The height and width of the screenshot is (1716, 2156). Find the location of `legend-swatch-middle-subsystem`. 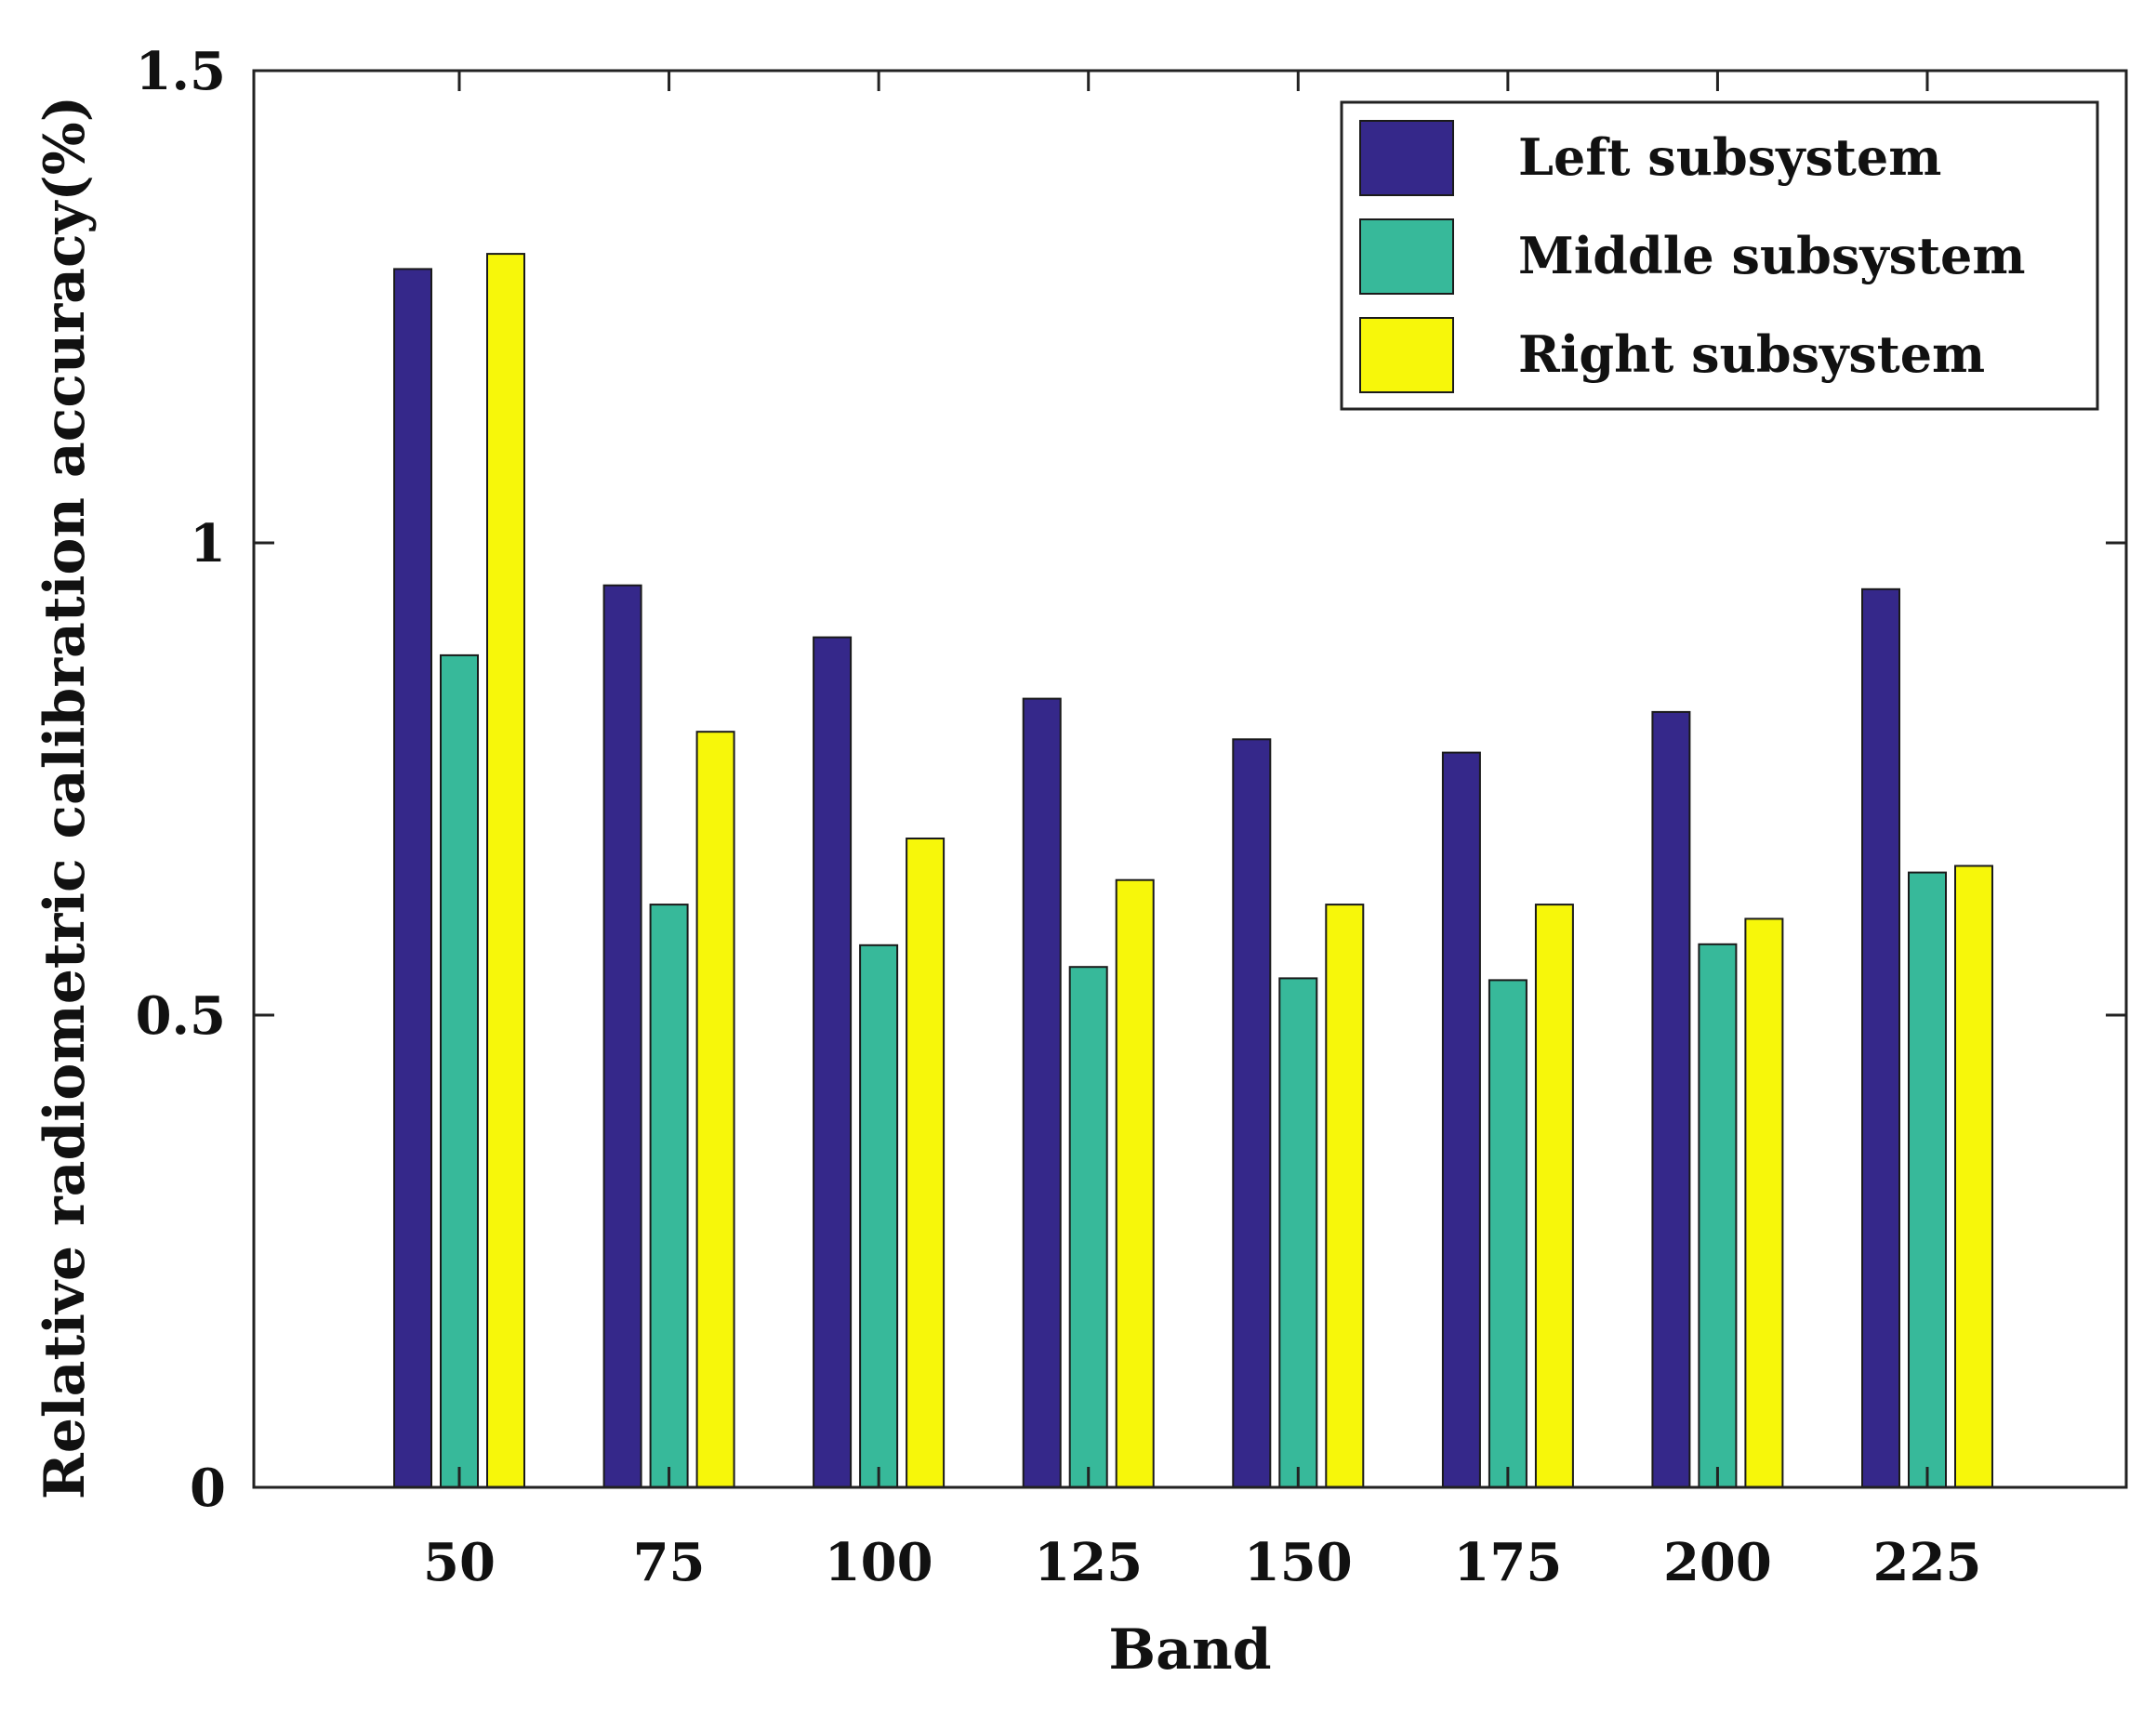

legend-swatch-middle-subsystem is located at coordinates (1406, 256).